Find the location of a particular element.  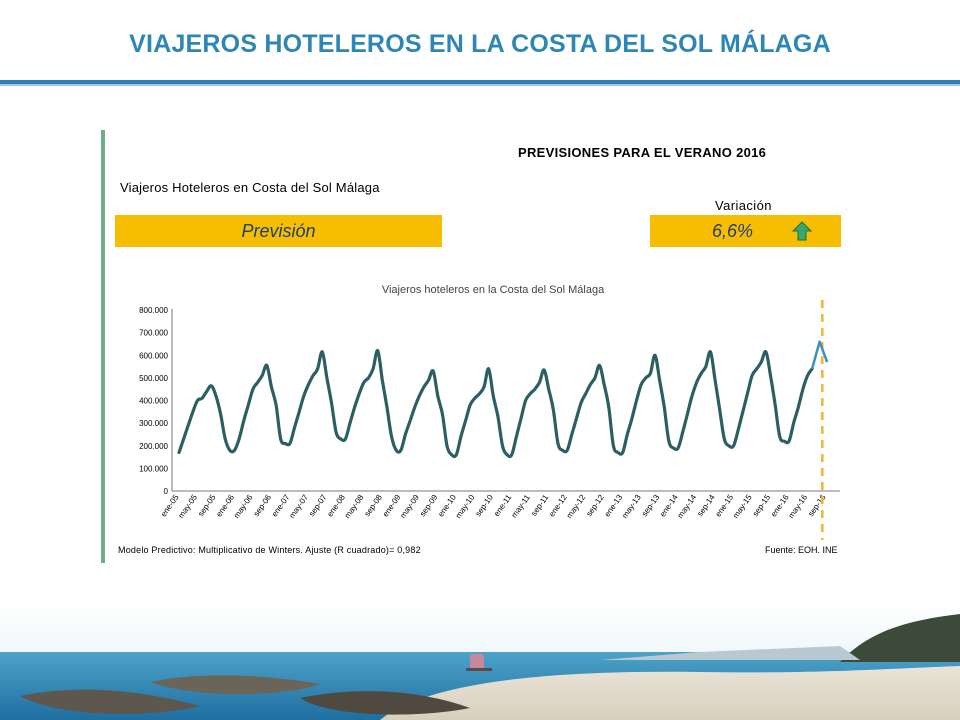

y-tick-label: 600.000 is located at coordinates (153, 355).